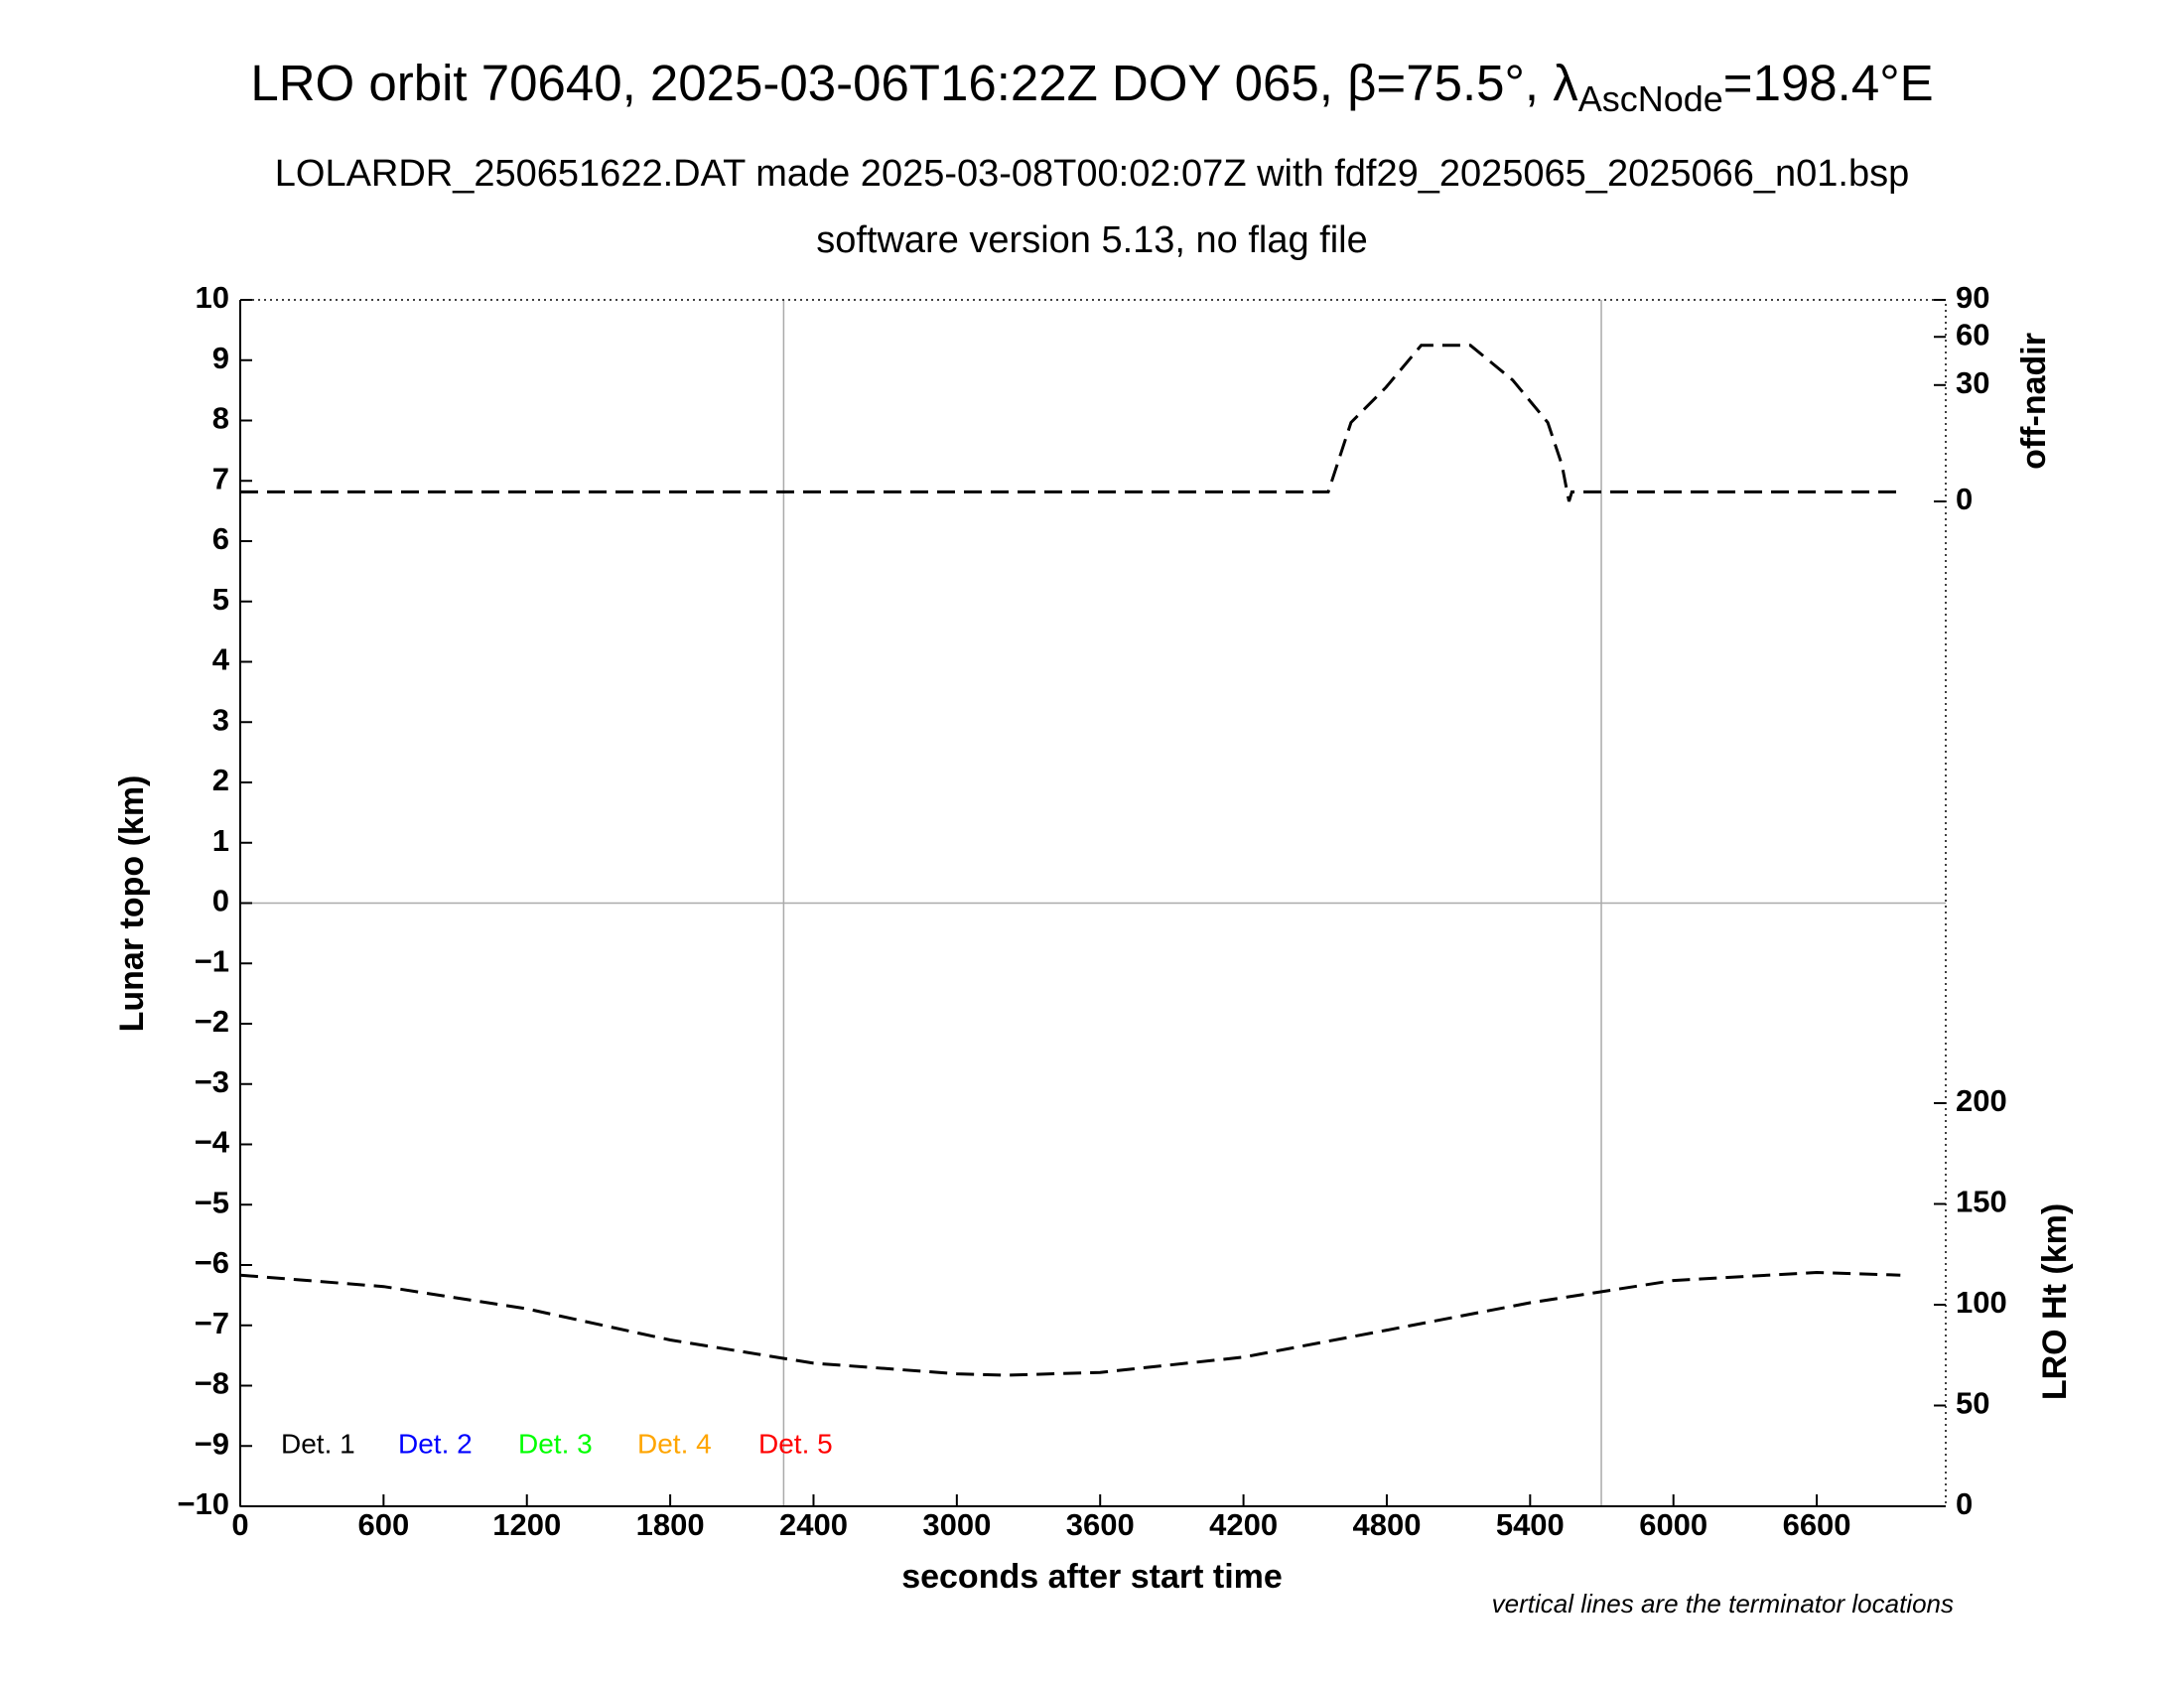 The width and height of the screenshot is (2184, 1688). I want to click on x-tick-label: 1200, so click(526, 1524).